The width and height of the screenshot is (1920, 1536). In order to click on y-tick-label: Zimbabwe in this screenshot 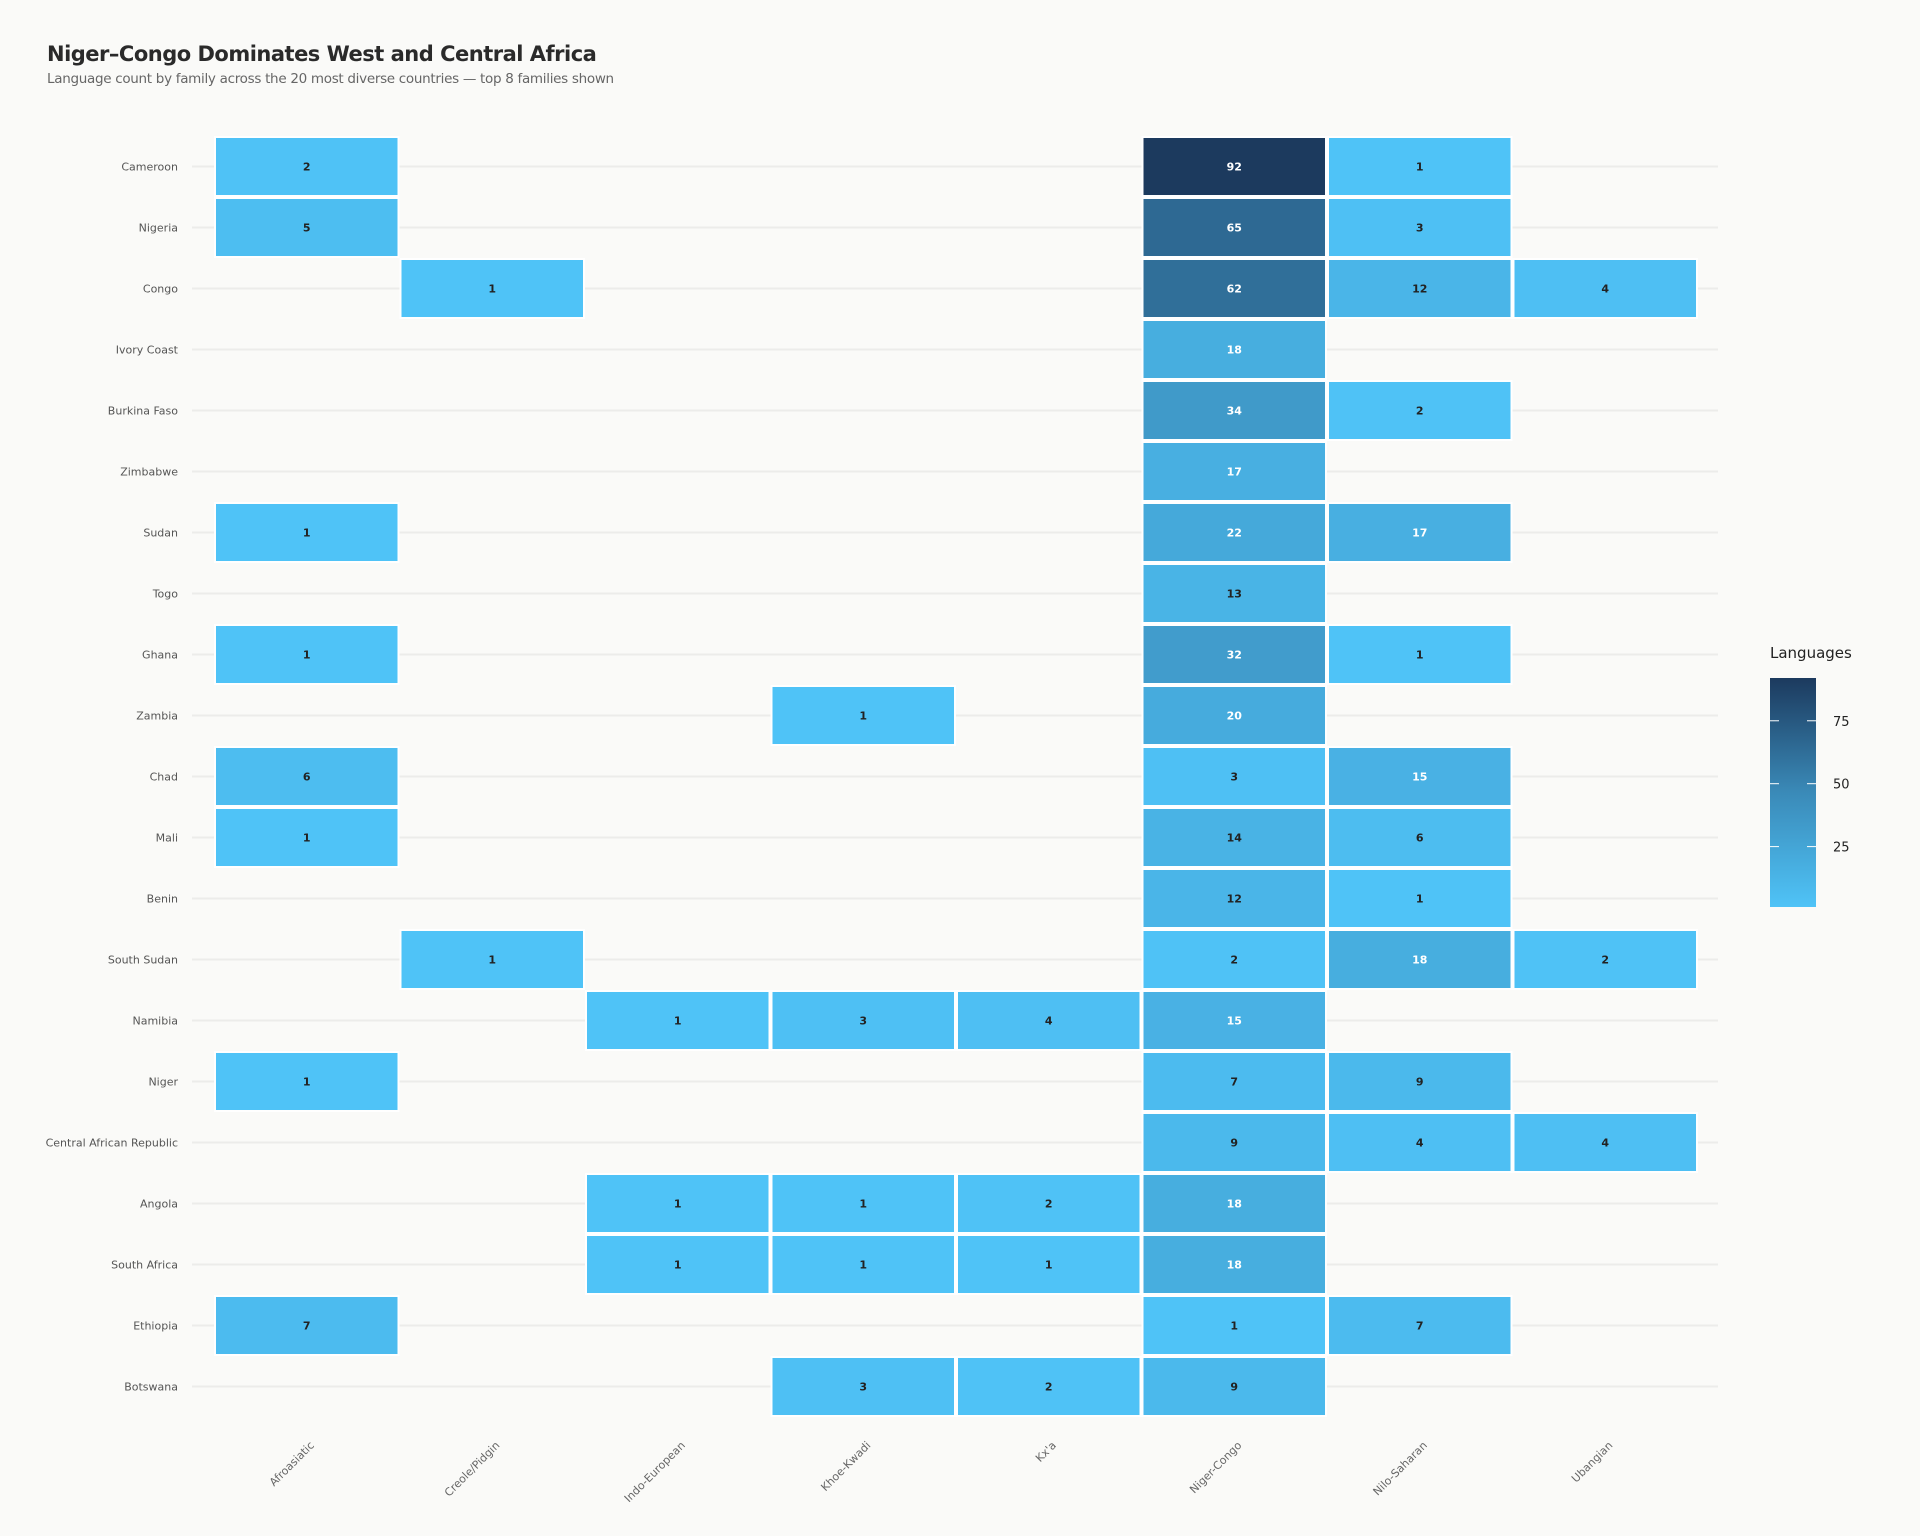, I will do `click(149, 472)`.